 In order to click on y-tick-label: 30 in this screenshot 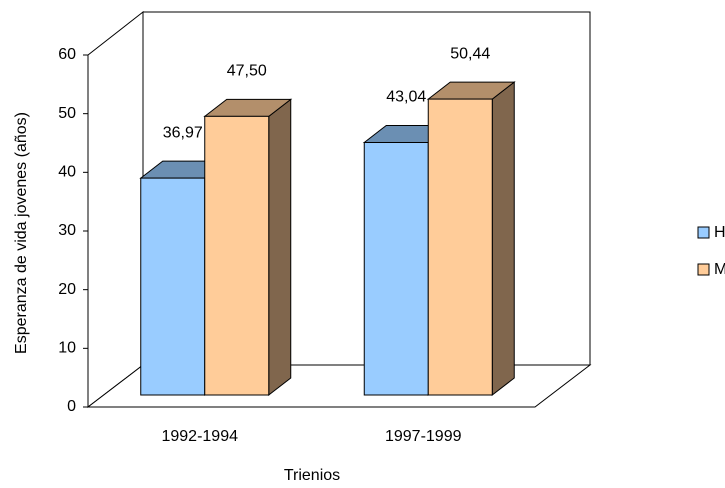, I will do `click(67, 230)`.